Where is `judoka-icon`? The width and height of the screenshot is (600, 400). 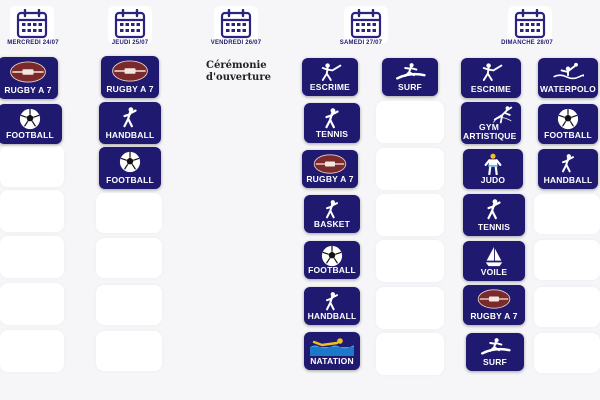
judoka-icon is located at coordinates (493, 164).